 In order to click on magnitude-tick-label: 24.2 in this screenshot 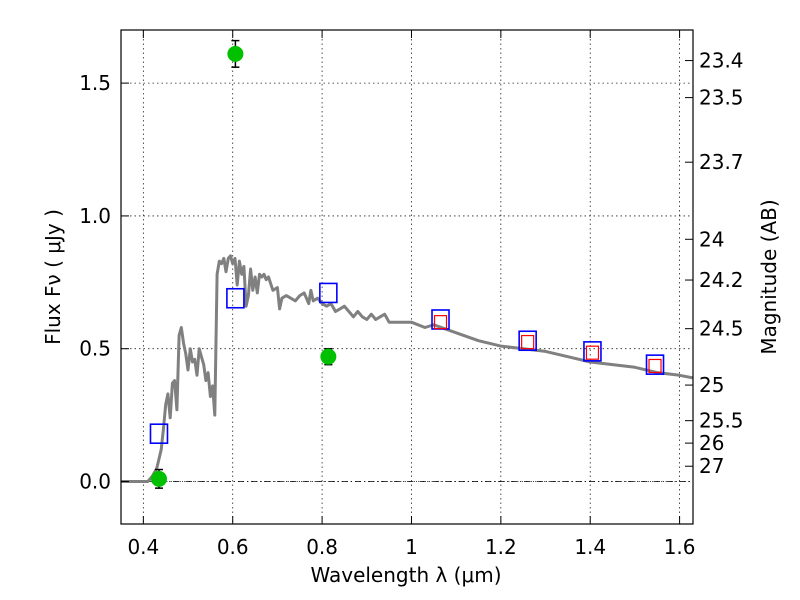, I will do `click(721, 280)`.